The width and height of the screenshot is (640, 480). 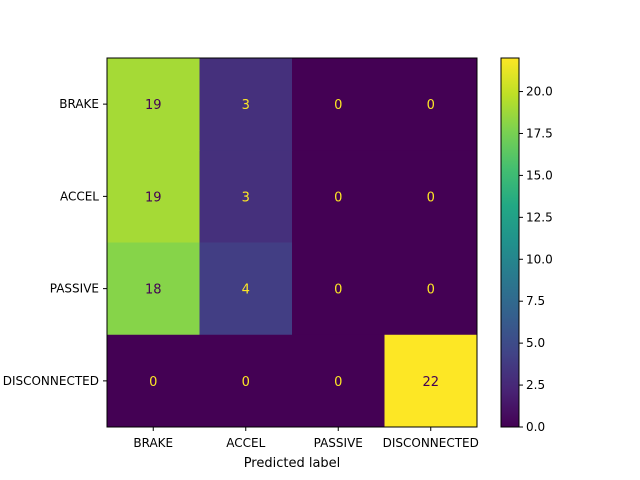 I want to click on x-axis-label: Predicted label, so click(x=292, y=463).